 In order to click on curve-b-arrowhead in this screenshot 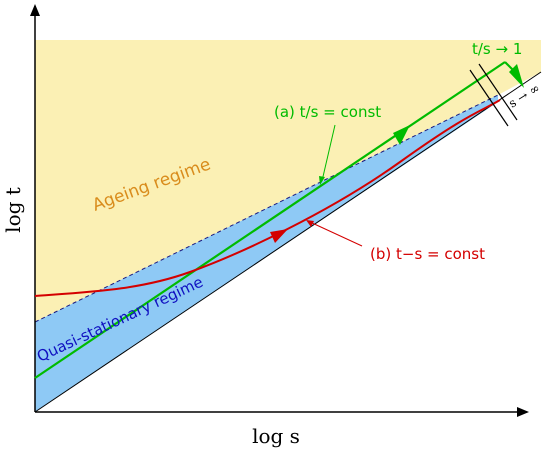, I will do `click(279, 236)`.